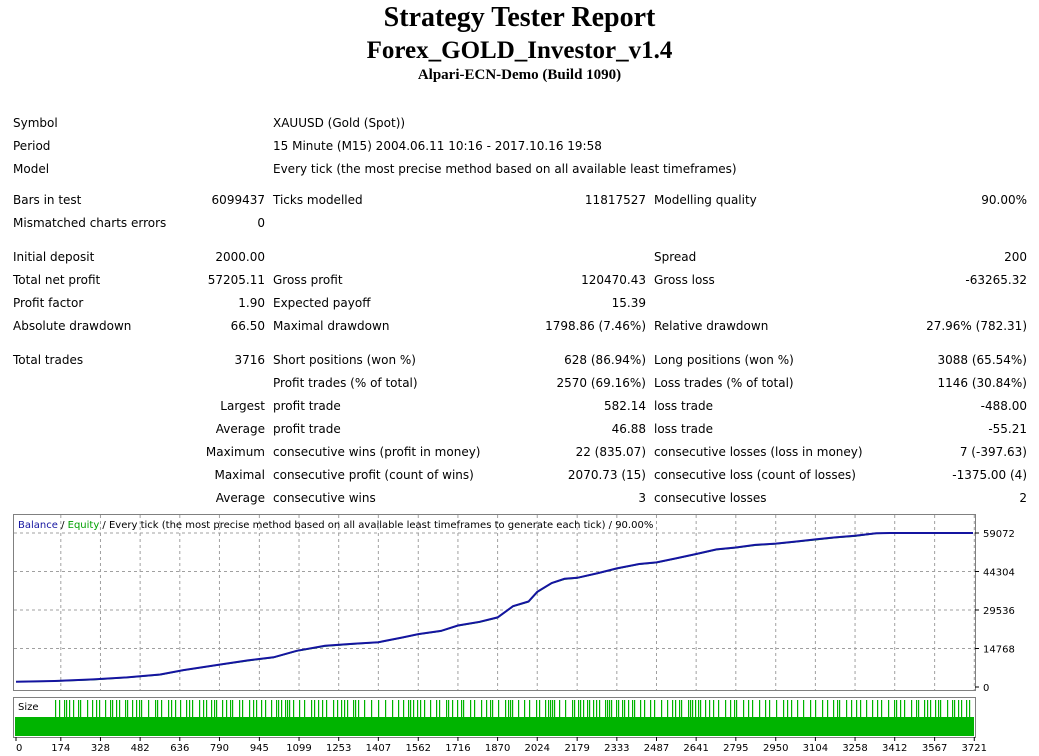 The height and width of the screenshot is (756, 1039). What do you see at coordinates (724, 360) in the screenshot?
I see `long-label: Long positions (won %)` at bounding box center [724, 360].